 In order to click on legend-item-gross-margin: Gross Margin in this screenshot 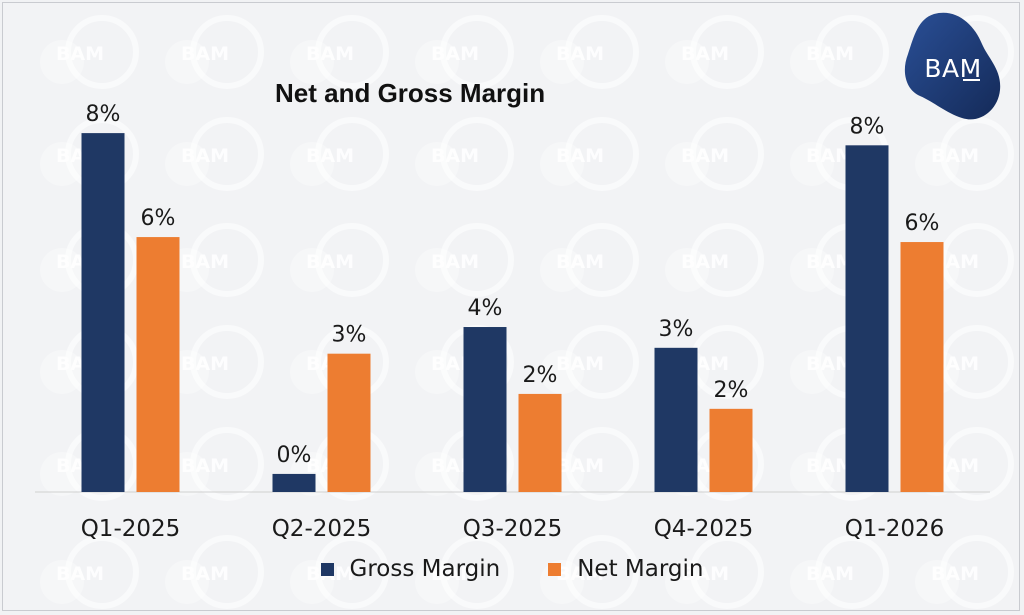, I will do `click(410, 569)`.